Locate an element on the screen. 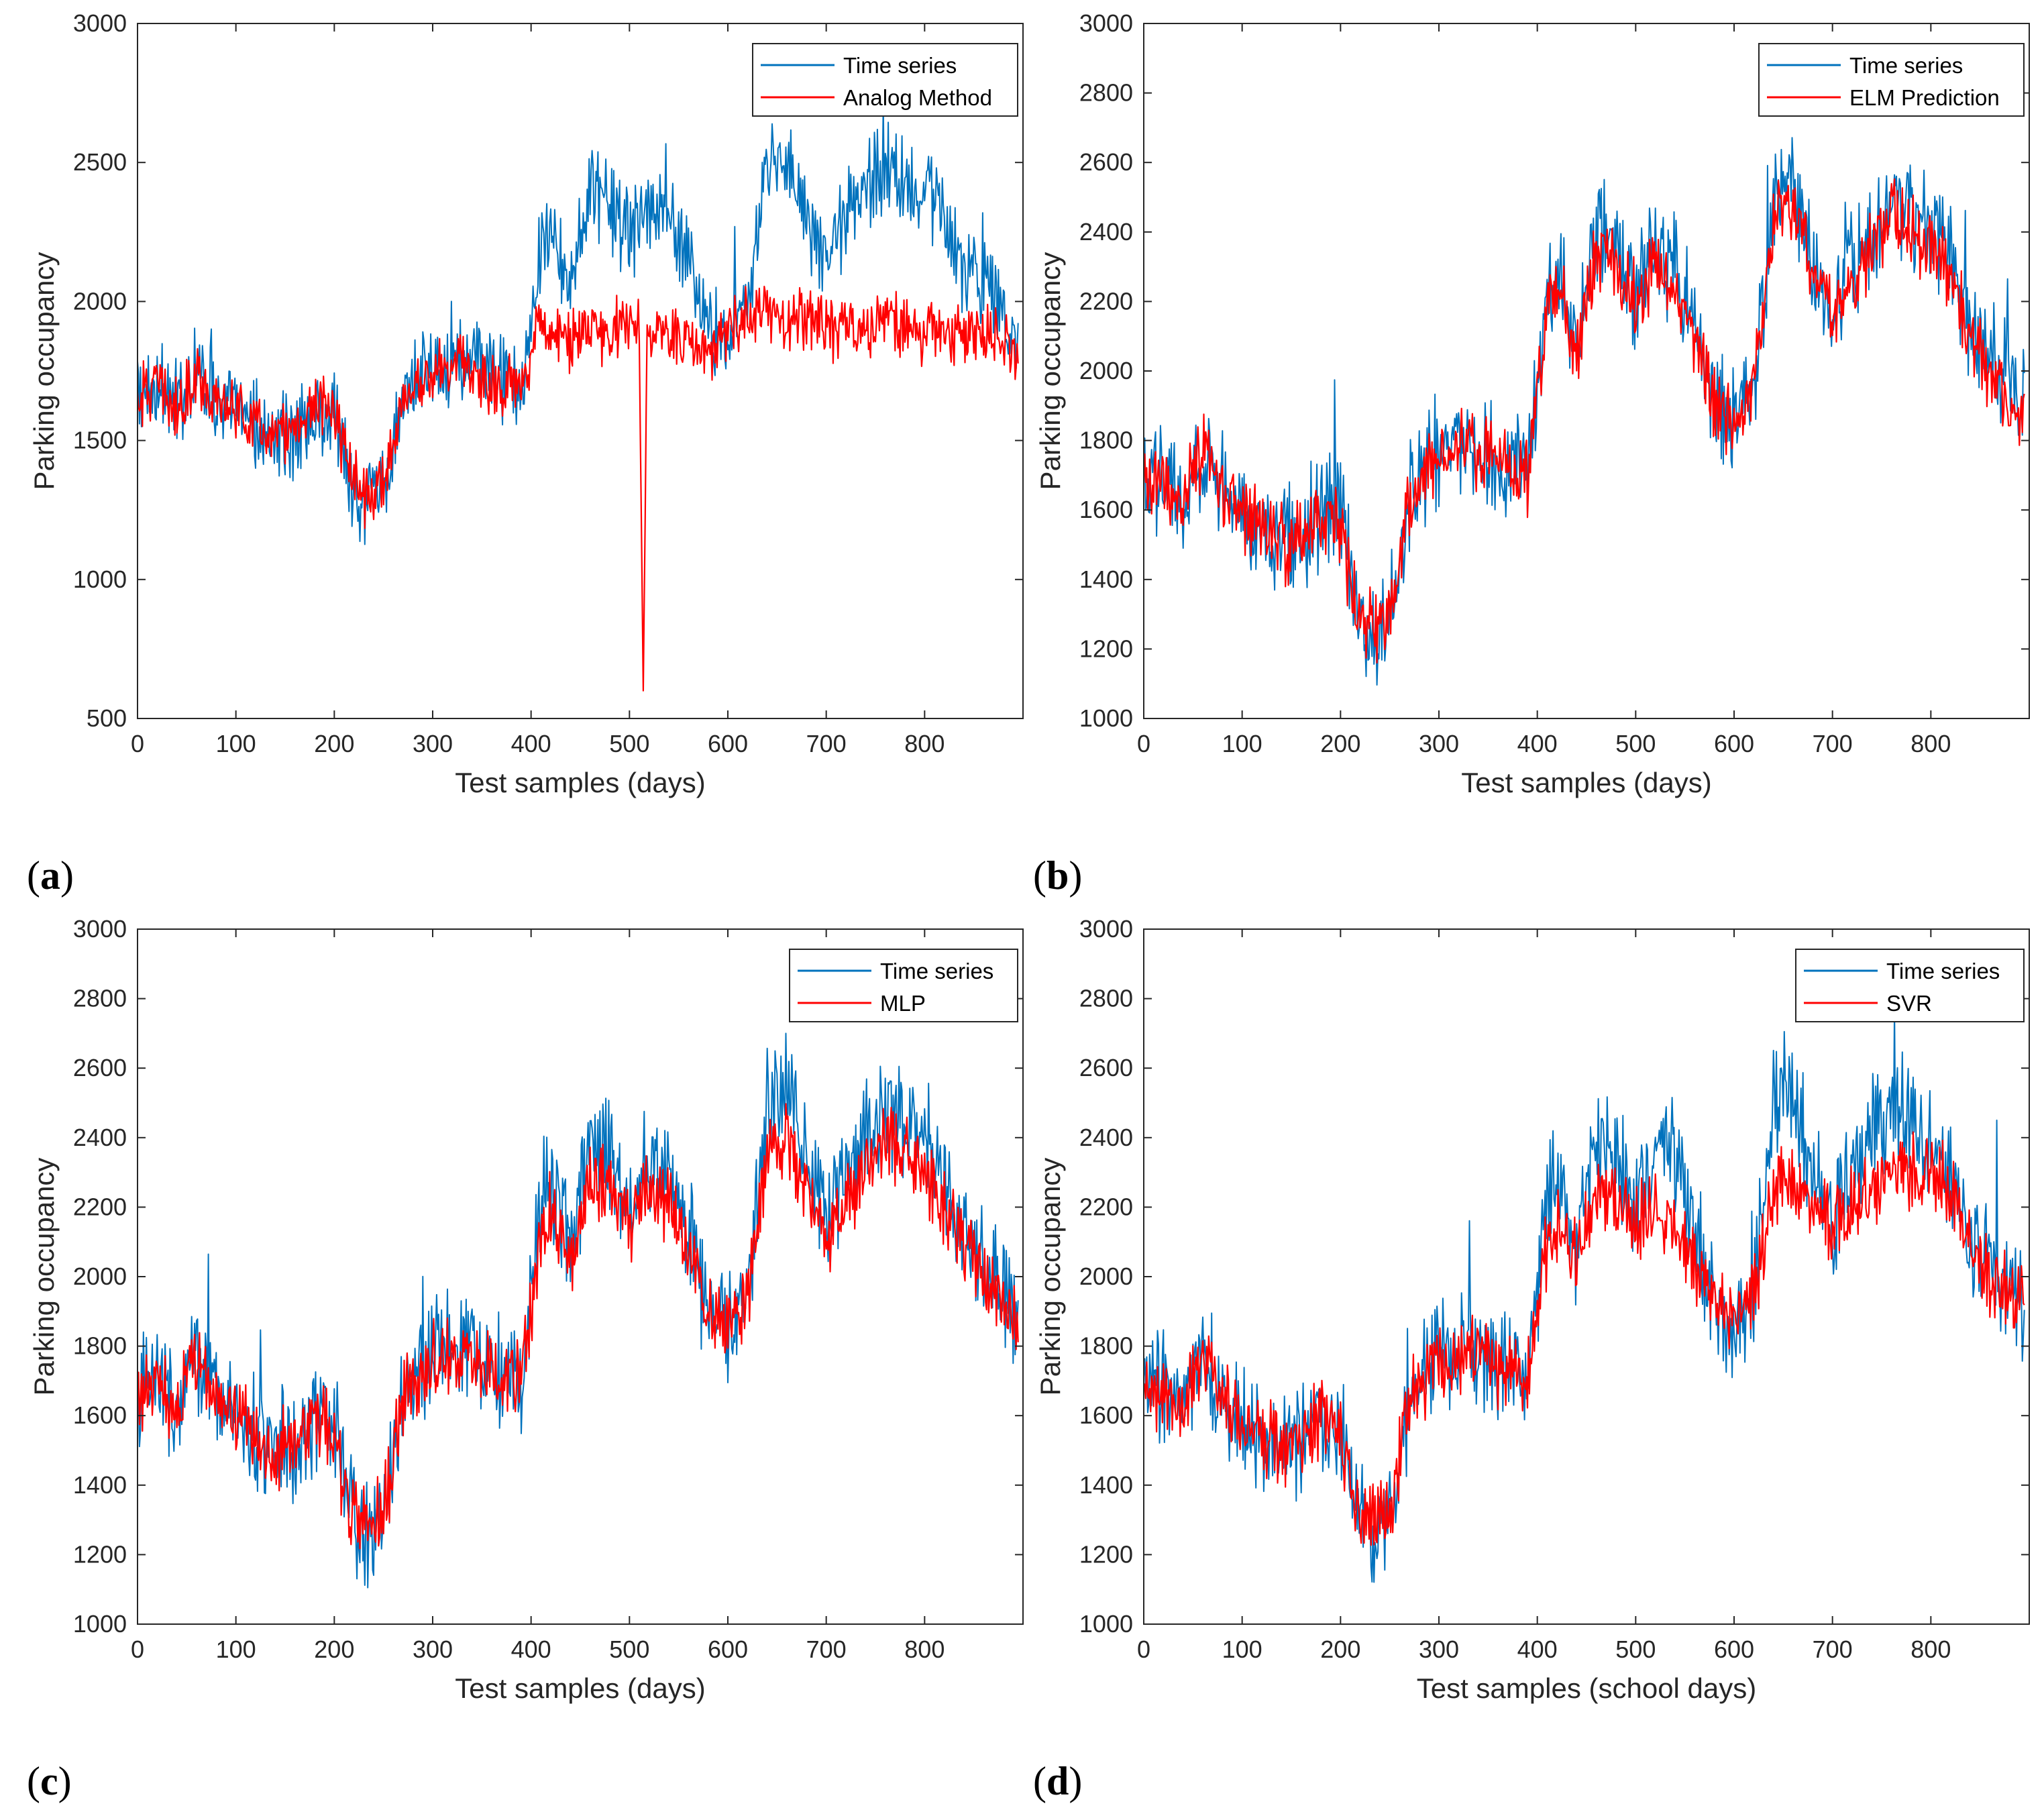  legend: Time series ELM Prediction is located at coordinates (1892, 80).